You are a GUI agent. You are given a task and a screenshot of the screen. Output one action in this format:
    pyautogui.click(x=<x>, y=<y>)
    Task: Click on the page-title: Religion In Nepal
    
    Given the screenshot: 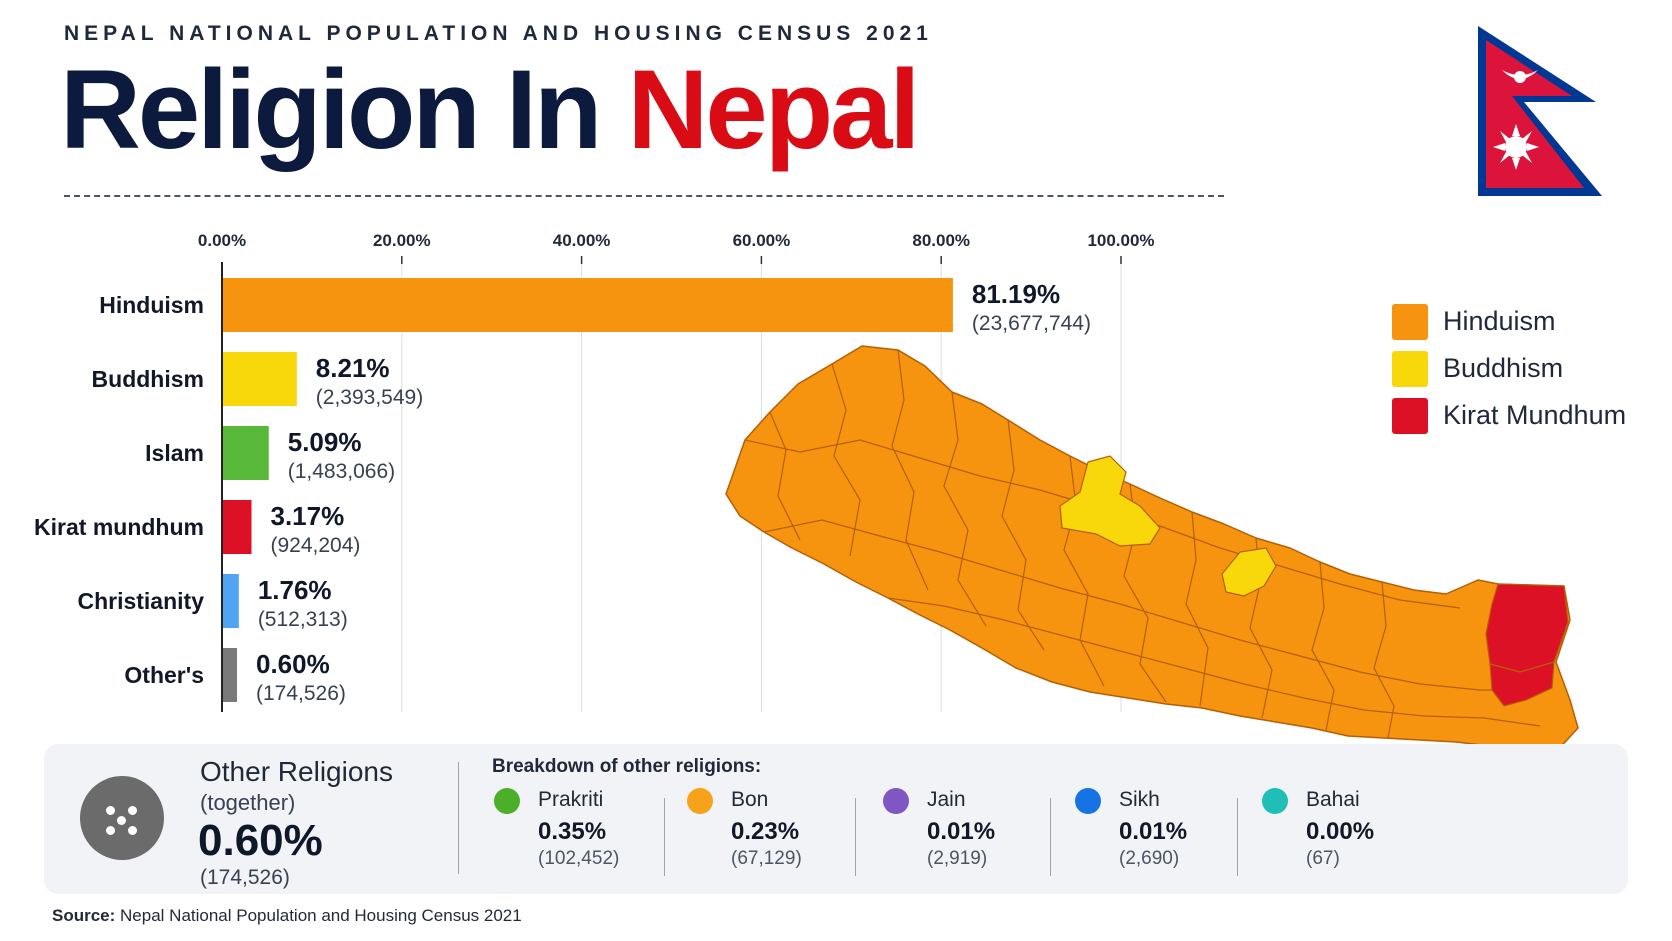 What is the action you would take?
    pyautogui.click(x=490, y=110)
    